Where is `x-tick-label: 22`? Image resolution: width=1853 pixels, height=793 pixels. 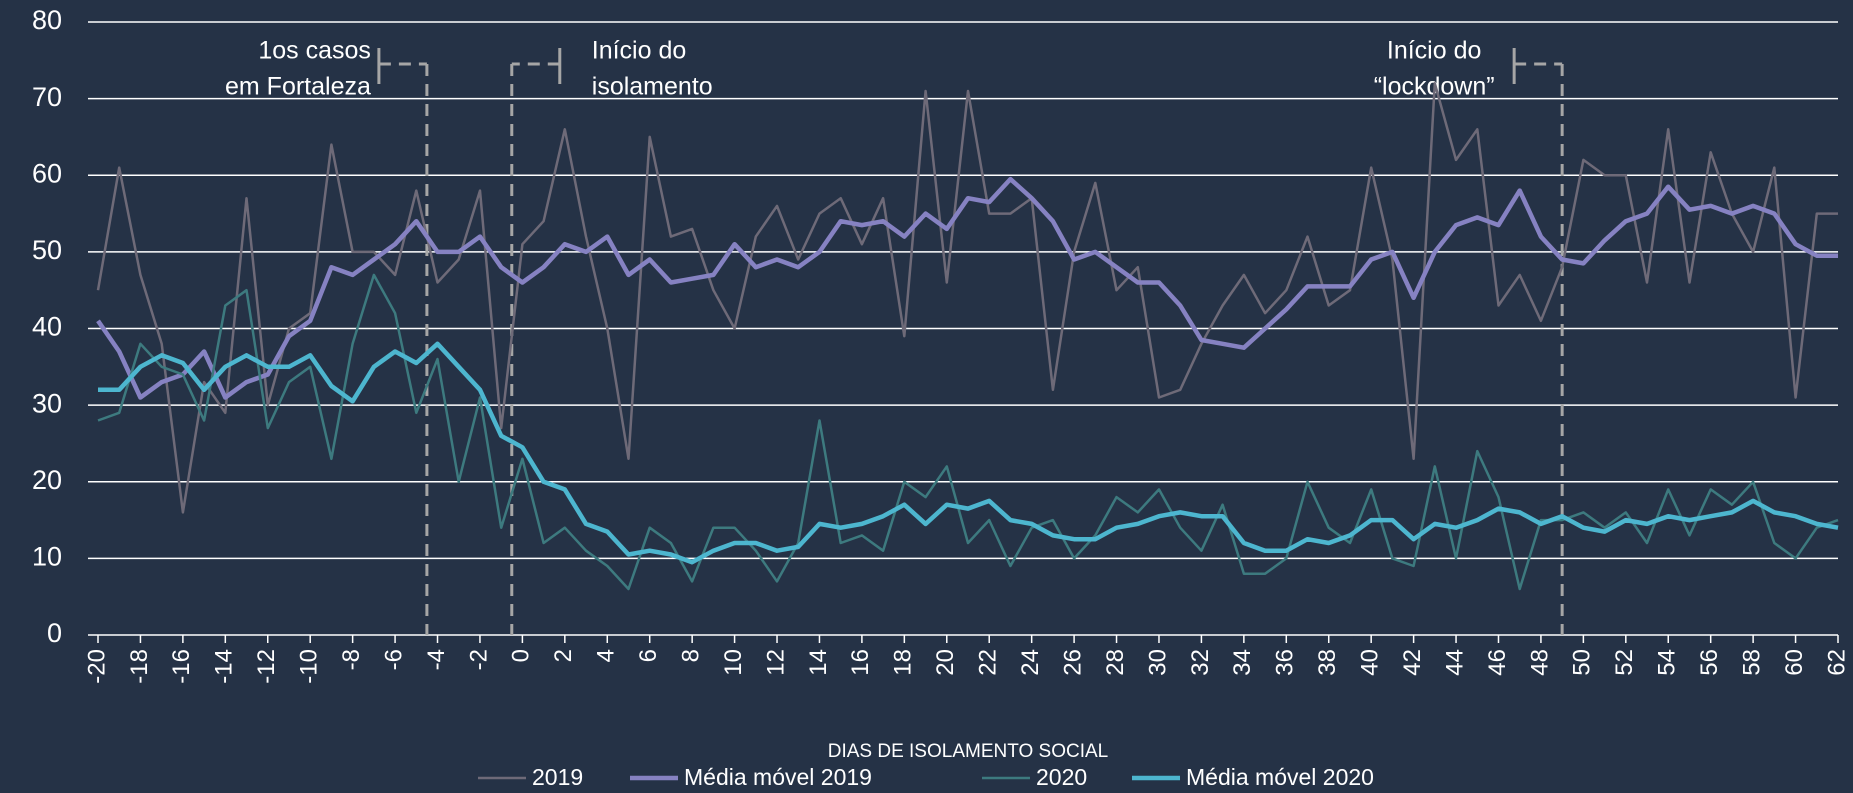
x-tick-label: 22 is located at coordinates (988, 662).